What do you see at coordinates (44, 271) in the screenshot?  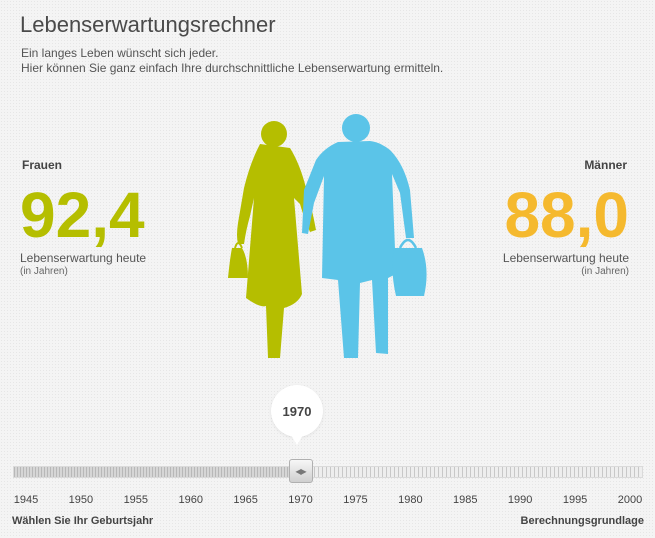 I see `women-unit-label: (in Jahren)` at bounding box center [44, 271].